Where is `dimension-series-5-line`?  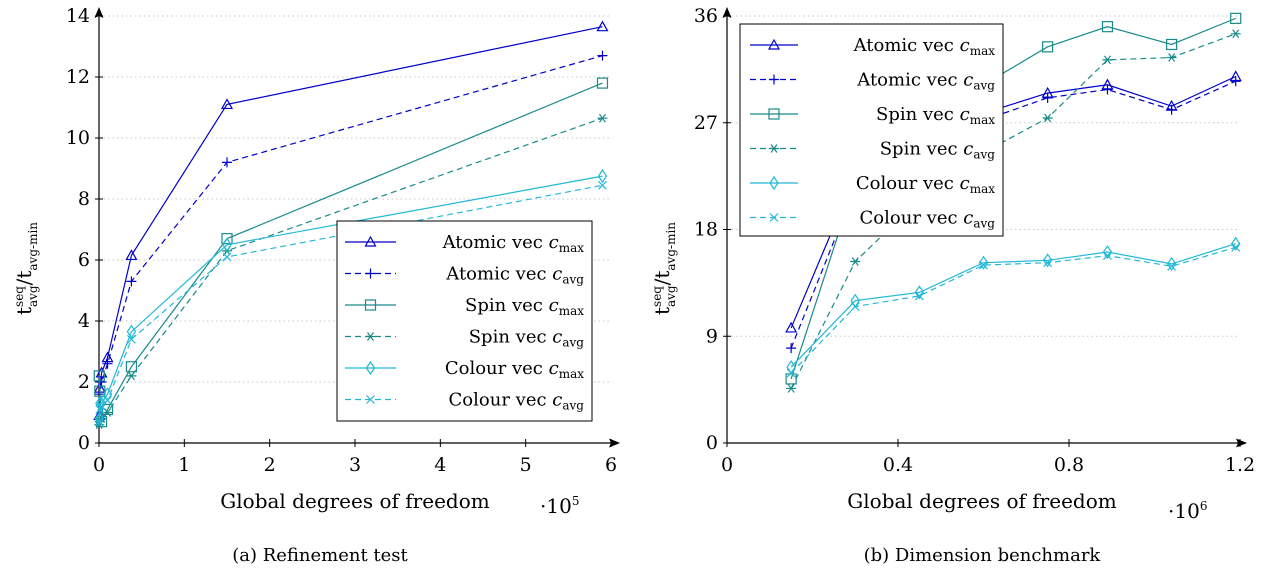 dimension-series-5-line is located at coordinates (1013, 310).